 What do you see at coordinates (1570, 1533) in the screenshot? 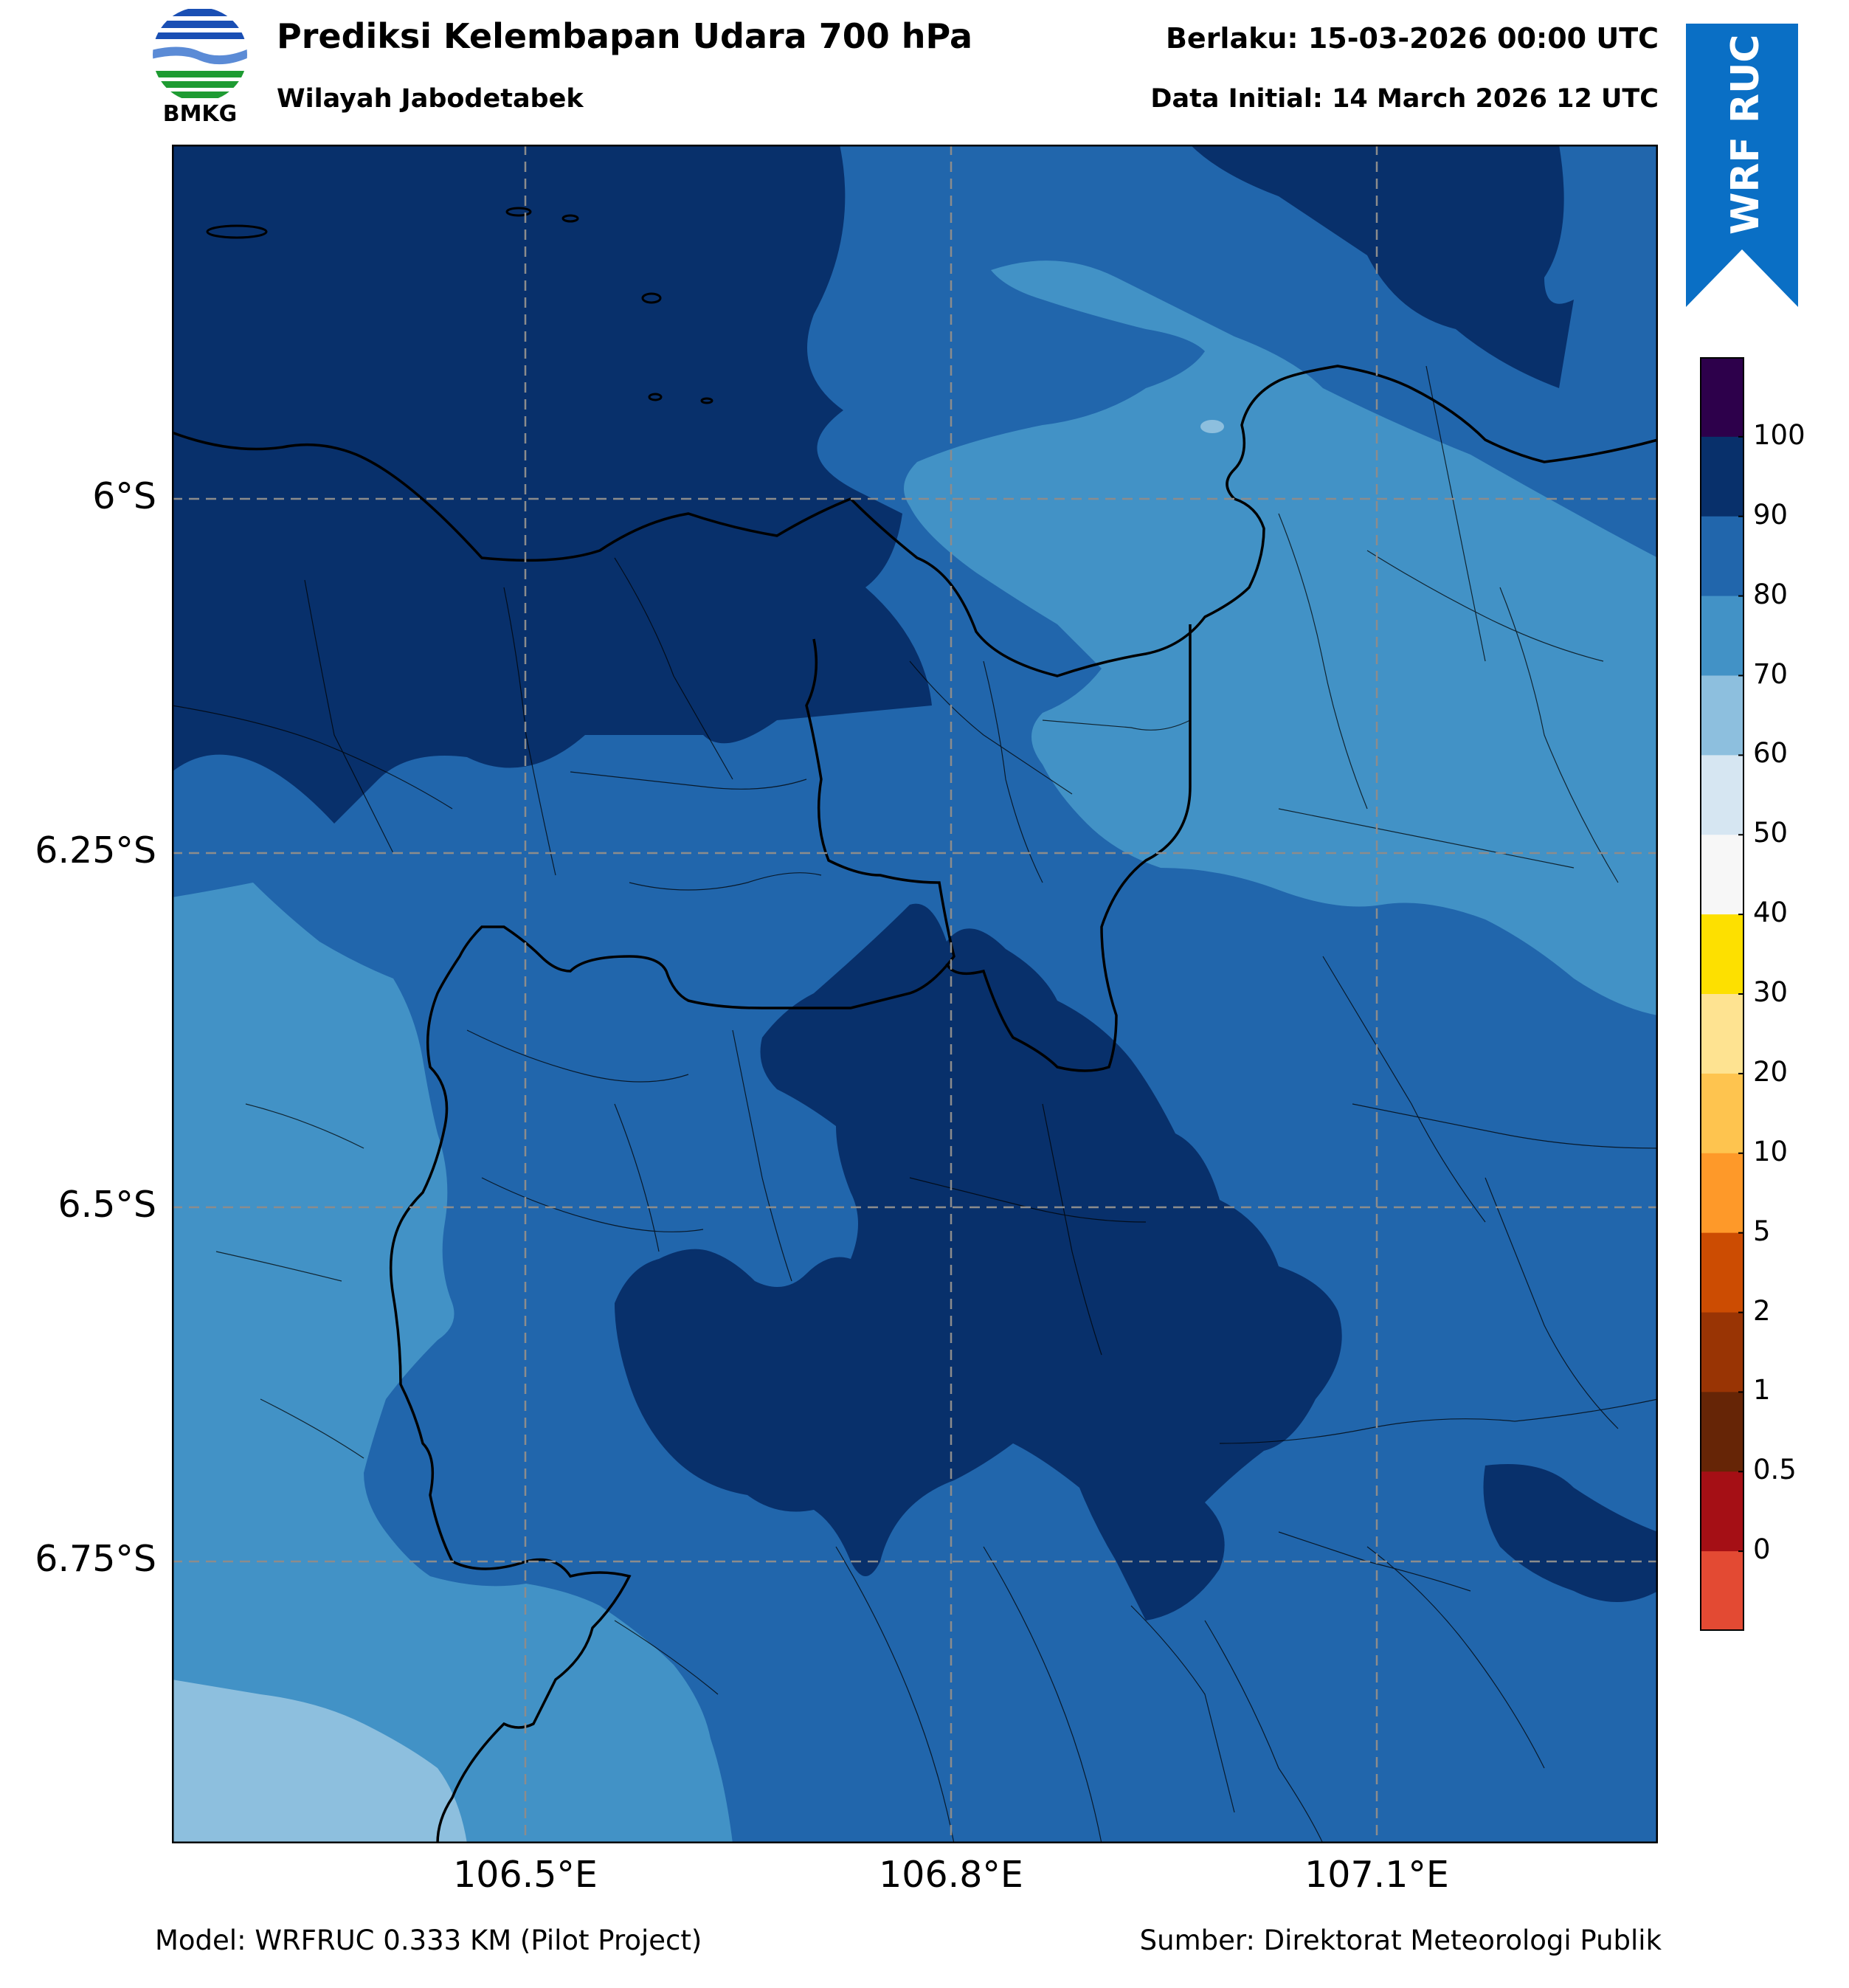
I see `field-90-100-southeast` at bounding box center [1570, 1533].